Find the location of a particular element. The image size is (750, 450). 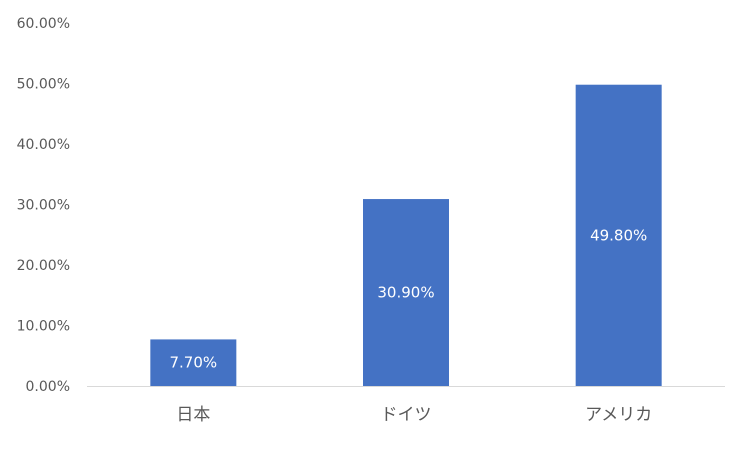

category-label: 日本 is located at coordinates (193, 415).